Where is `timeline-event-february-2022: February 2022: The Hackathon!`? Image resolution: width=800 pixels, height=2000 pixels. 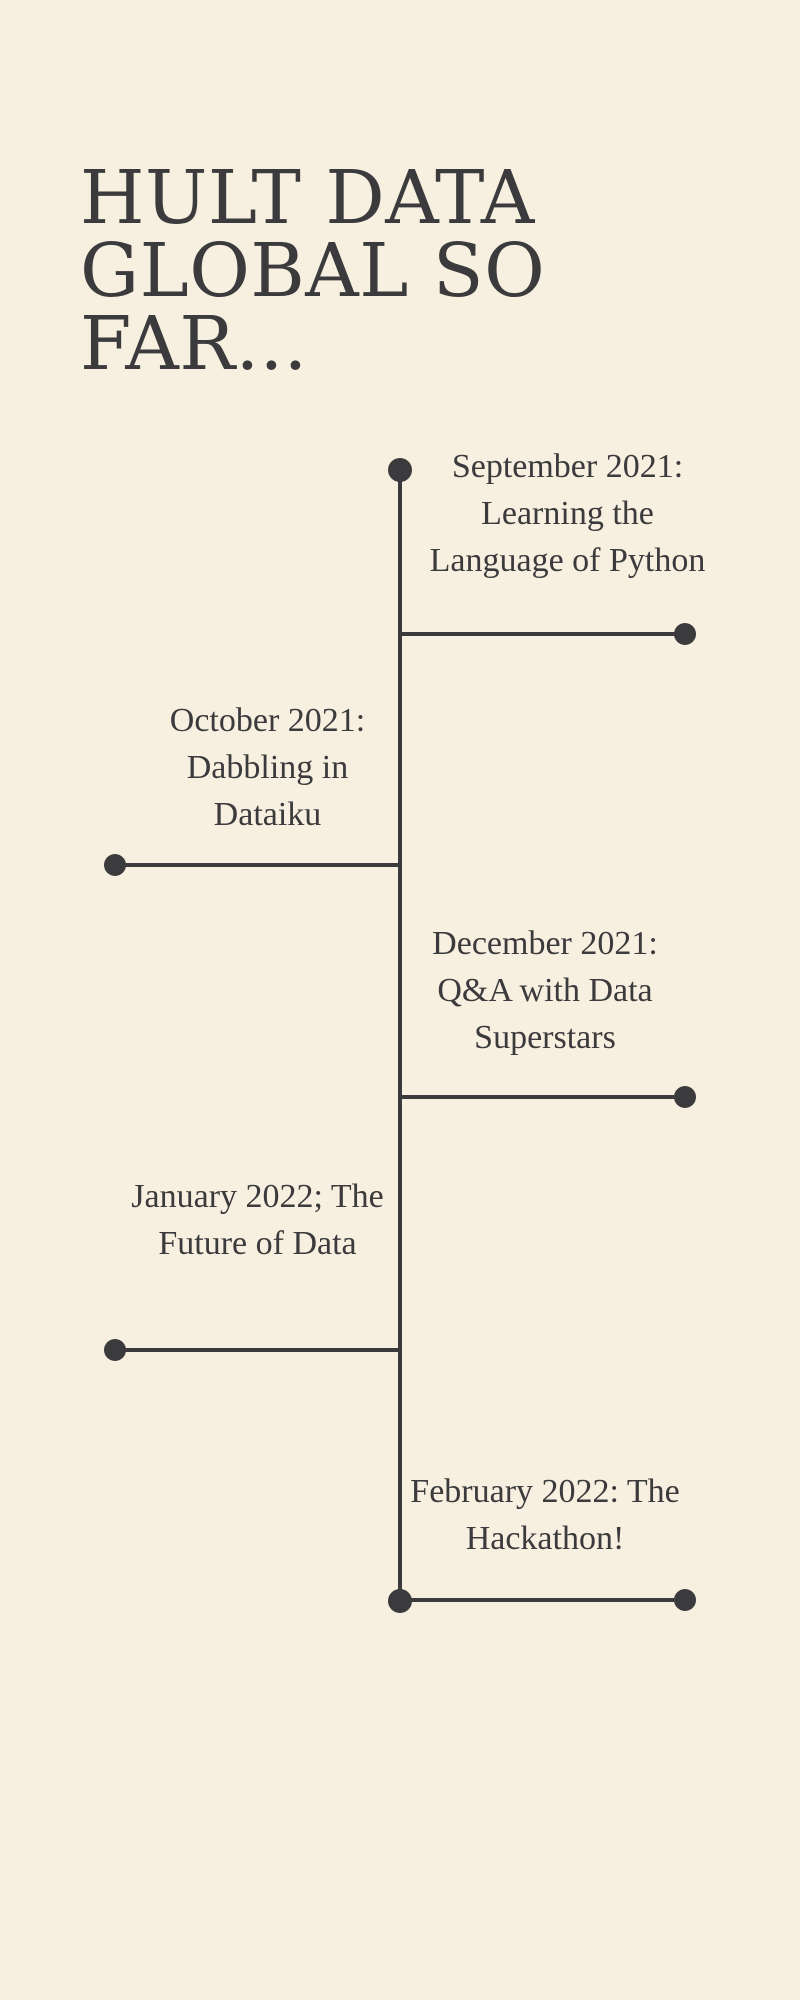
timeline-event-february-2022: February 2022: The Hackathon! is located at coordinates (545, 1515).